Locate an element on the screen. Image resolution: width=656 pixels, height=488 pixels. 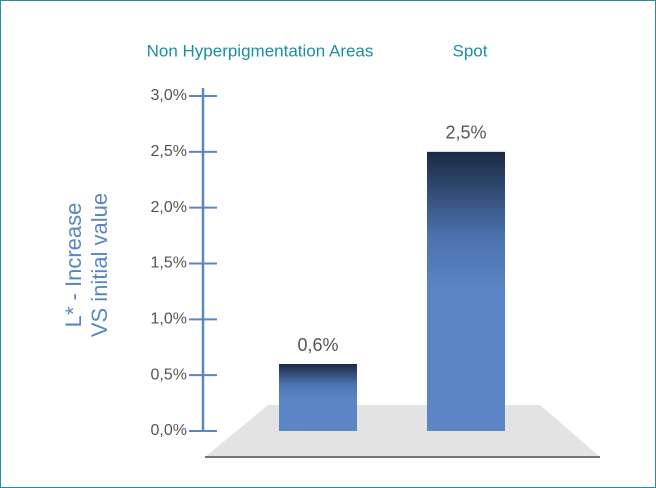
value-label: 2,5% is located at coordinates (465, 133).